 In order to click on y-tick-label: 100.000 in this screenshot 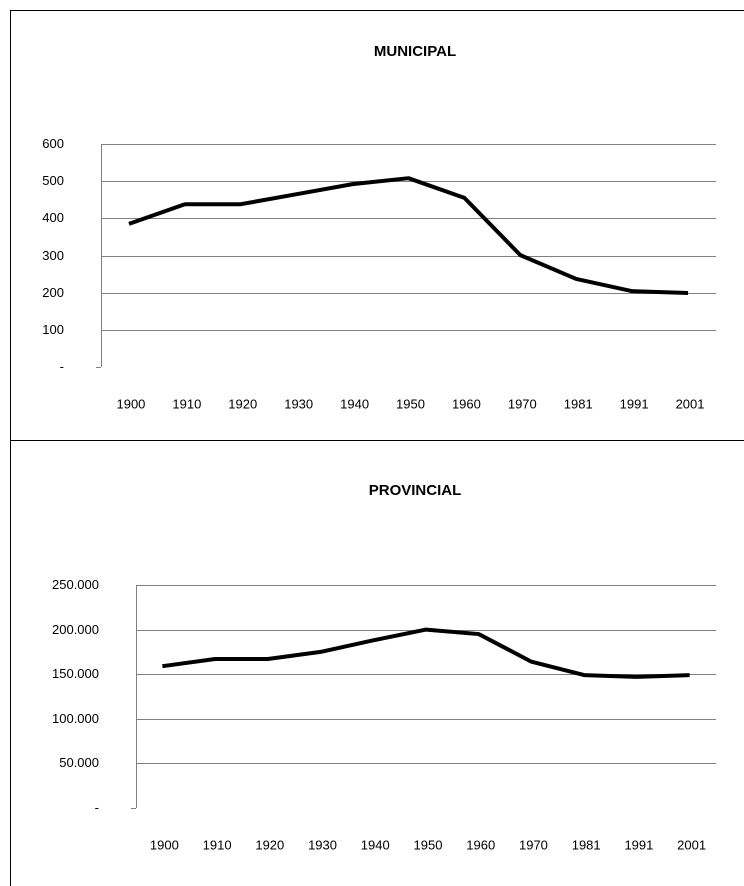, I will do `click(75, 718)`.